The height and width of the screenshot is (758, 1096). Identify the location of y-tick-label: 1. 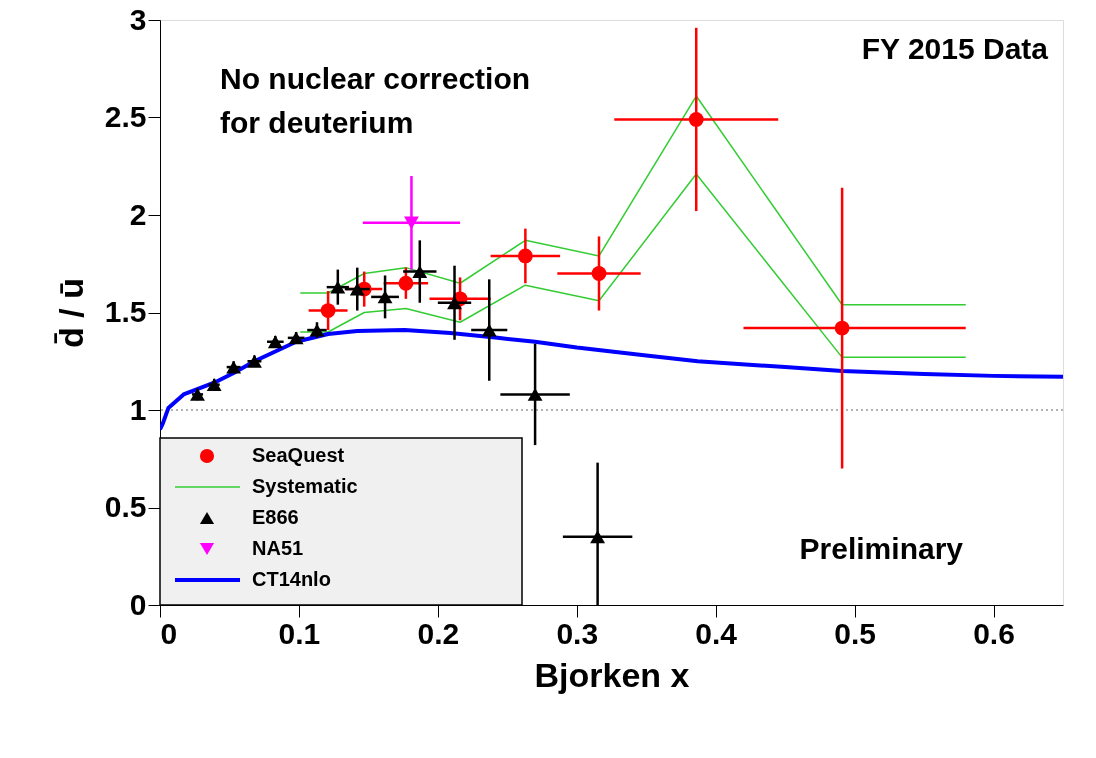
(138, 409).